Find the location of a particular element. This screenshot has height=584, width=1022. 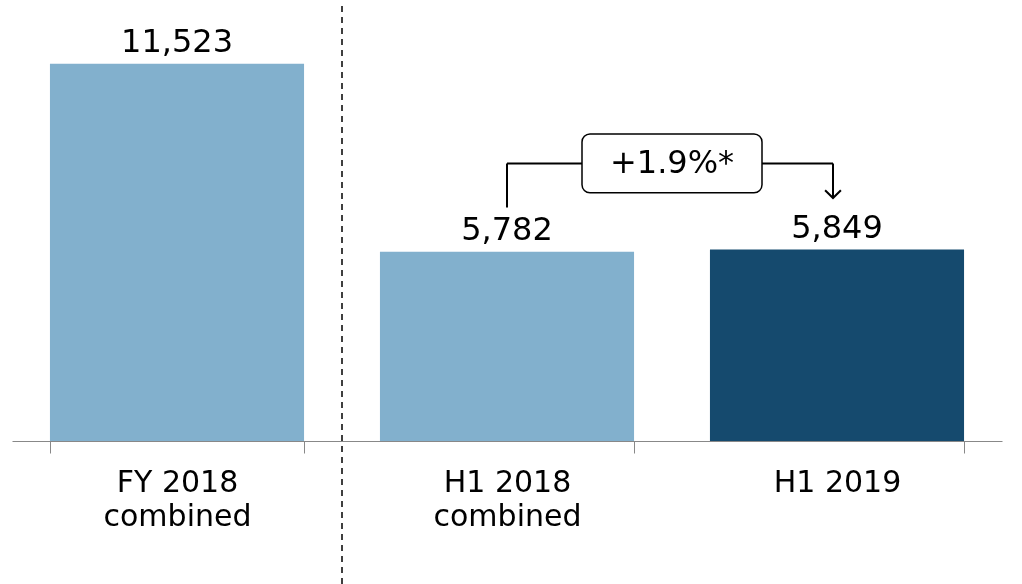

x-tick-label: H1 2018 combined is located at coordinates (507, 498).